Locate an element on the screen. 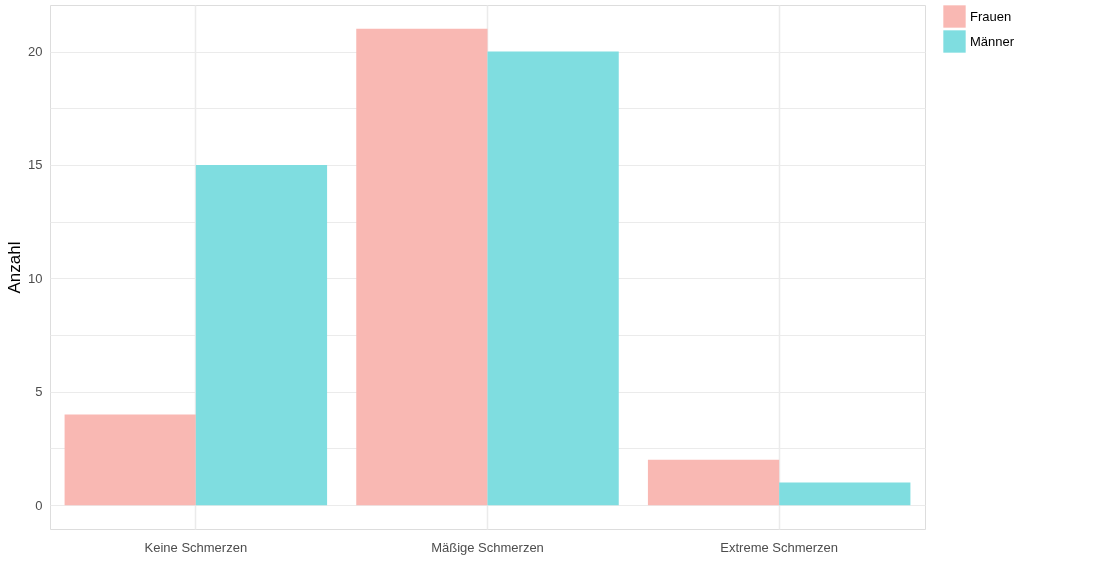  y-tick-label: 10 is located at coordinates (35, 278).